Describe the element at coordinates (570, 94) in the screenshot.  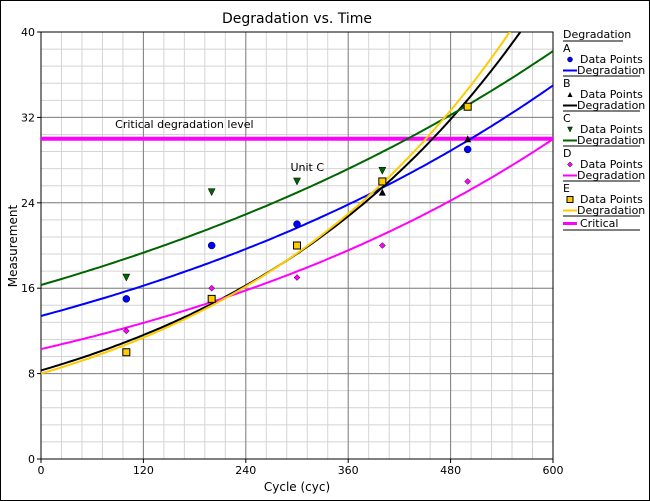
I see `legend-marker-B` at that location.